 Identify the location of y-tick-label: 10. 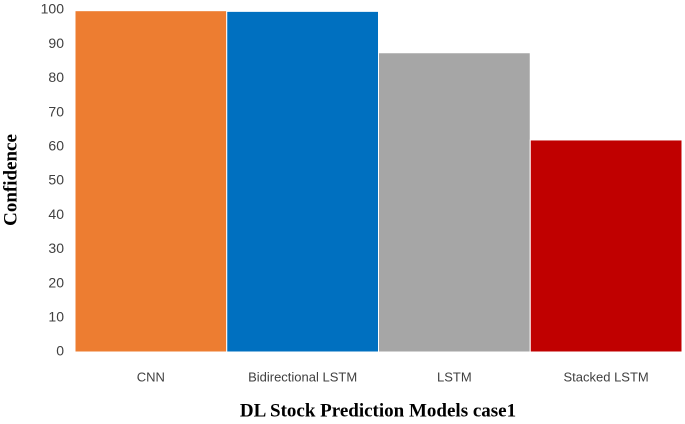
(56, 317).